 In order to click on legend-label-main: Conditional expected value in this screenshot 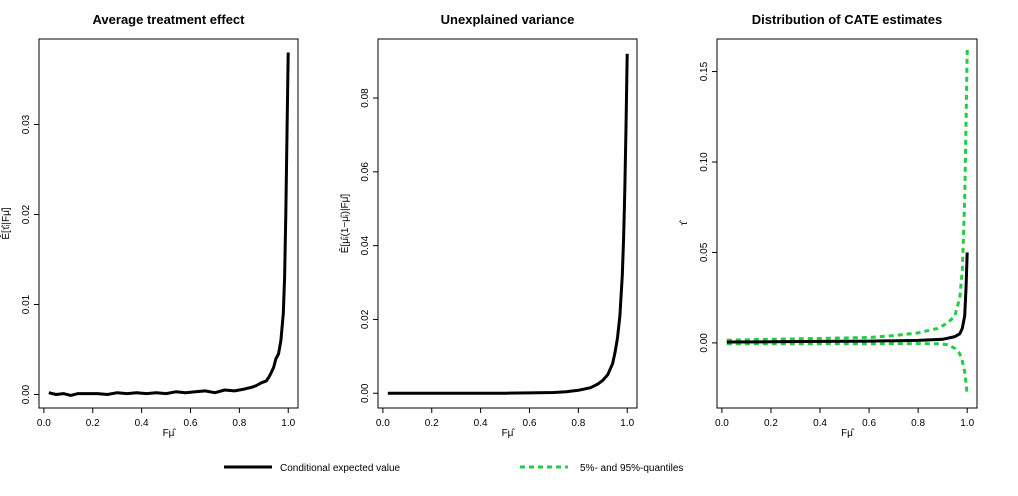, I will do `click(340, 468)`.